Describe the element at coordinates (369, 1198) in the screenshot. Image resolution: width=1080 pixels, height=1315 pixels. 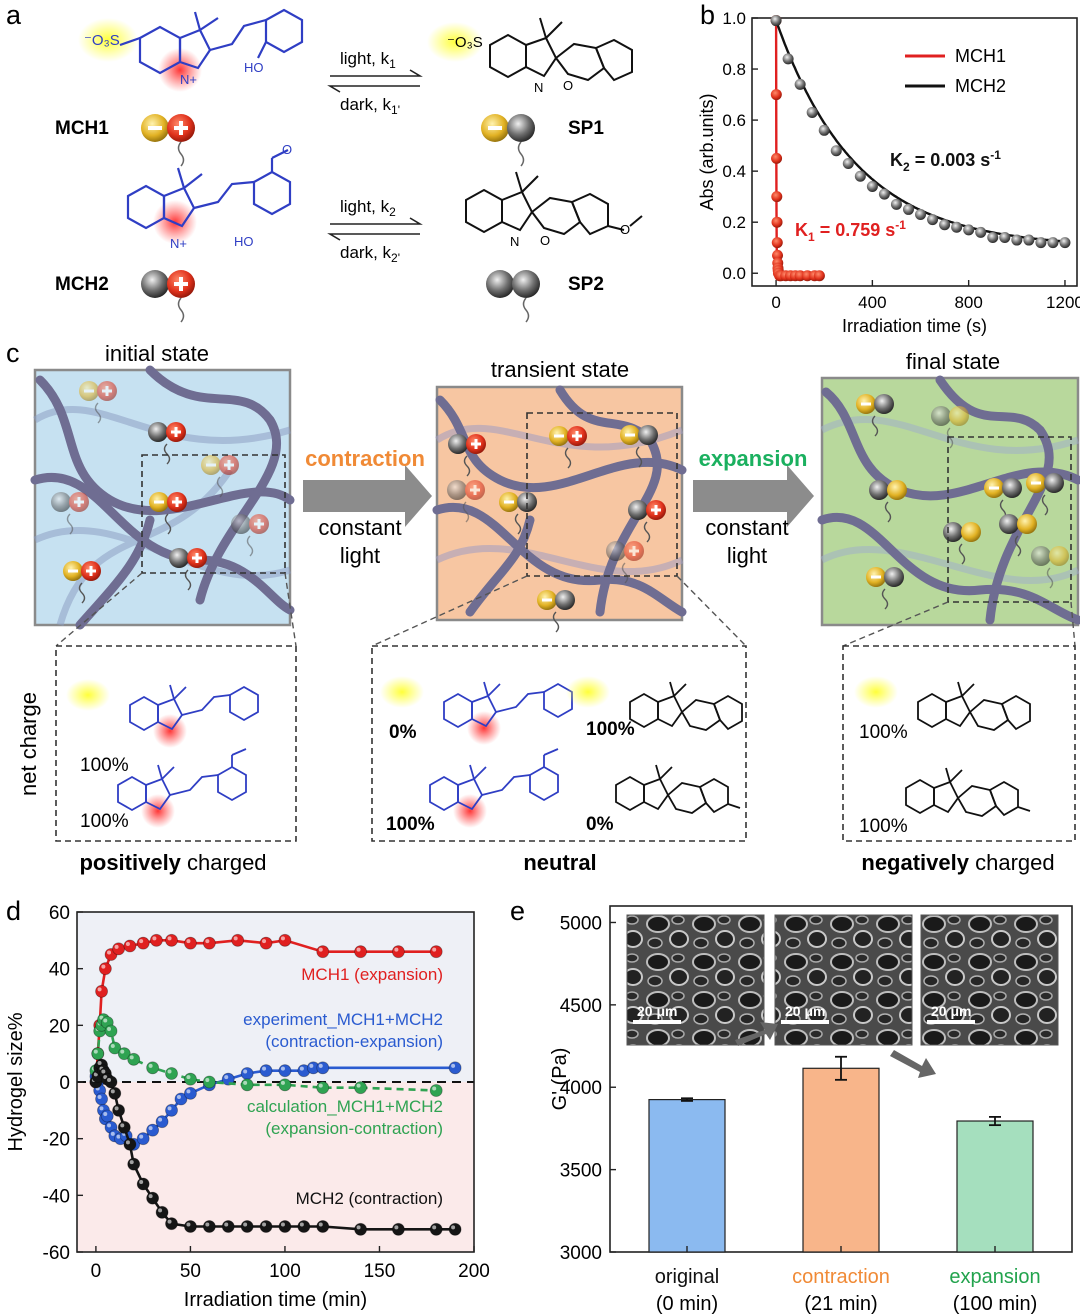
I see `series-label: MCH2 (contraction)` at that location.